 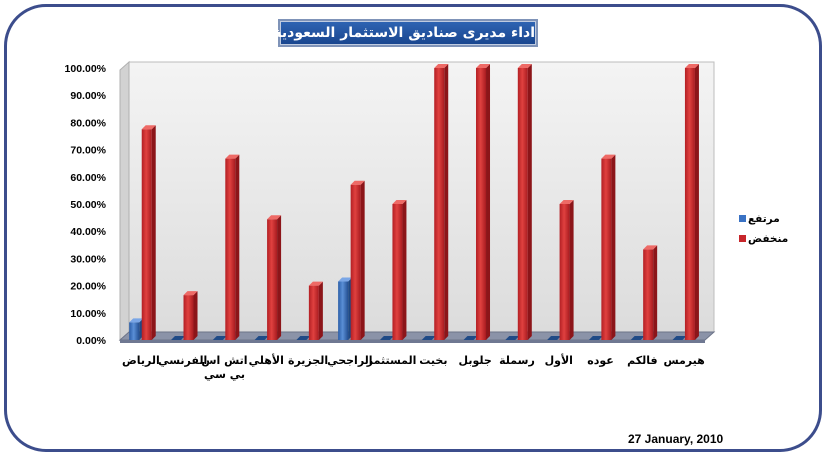 What do you see at coordinates (88, 259) in the screenshot?
I see `y-tick-label: 30.00%` at bounding box center [88, 259].